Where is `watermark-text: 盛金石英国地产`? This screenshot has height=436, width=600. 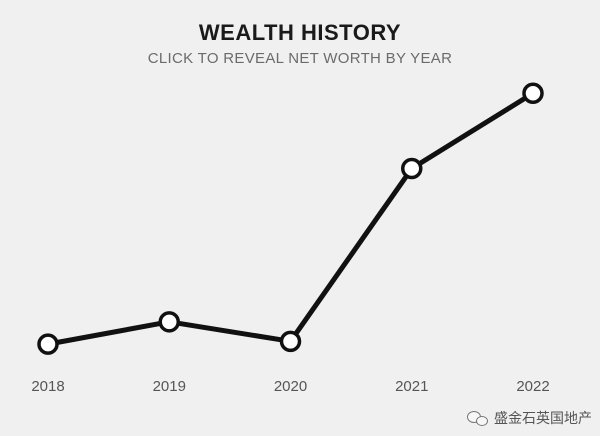 watermark-text: 盛金石英国地产 is located at coordinates (543, 418).